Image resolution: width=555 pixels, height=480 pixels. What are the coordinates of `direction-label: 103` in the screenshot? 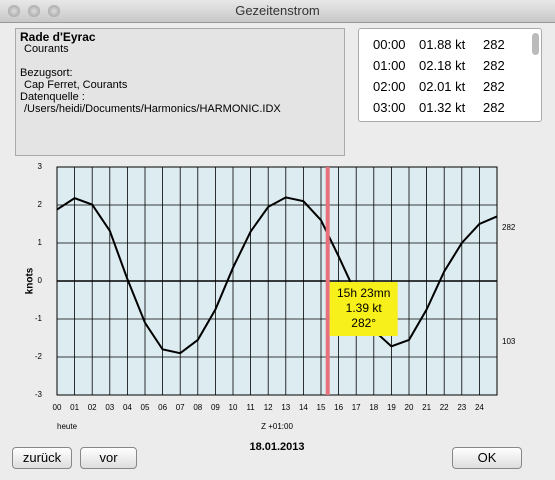 It's located at (509, 341).